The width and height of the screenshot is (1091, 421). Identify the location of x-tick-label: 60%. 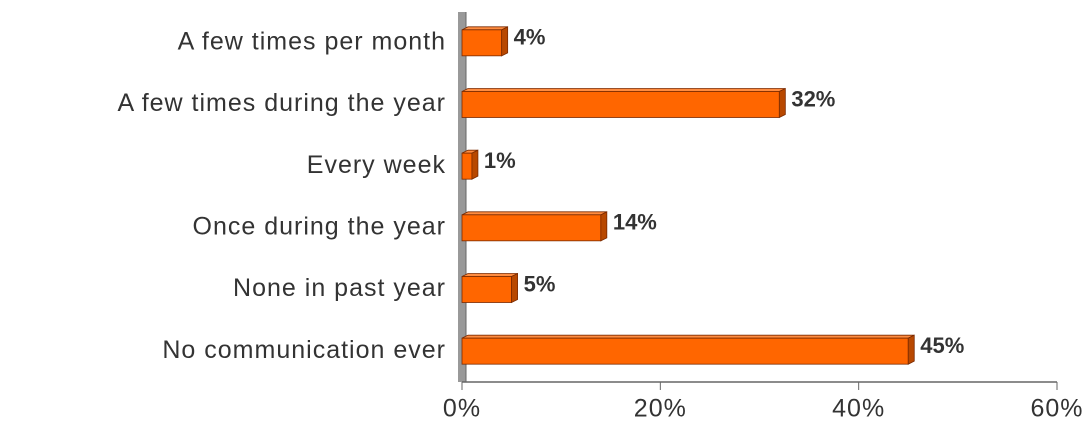
(1056, 408).